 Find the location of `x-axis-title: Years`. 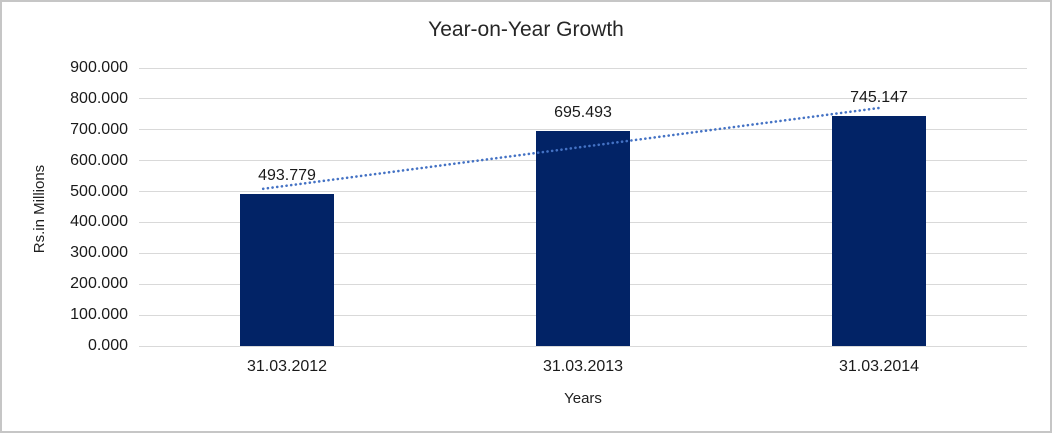

x-axis-title: Years is located at coordinates (583, 398).